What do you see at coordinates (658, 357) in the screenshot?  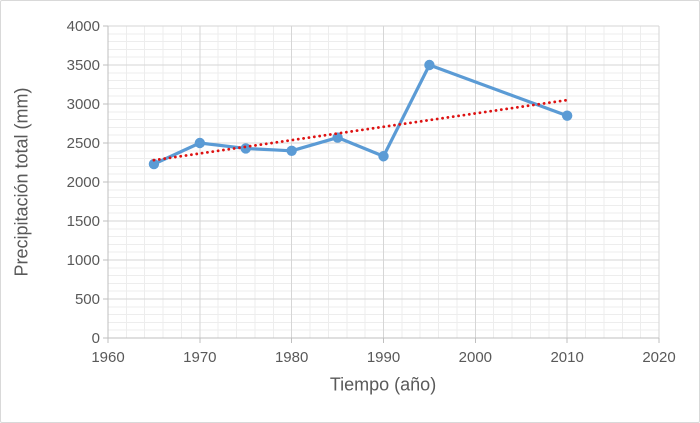 I see `x-tick-label: 2020` at bounding box center [658, 357].